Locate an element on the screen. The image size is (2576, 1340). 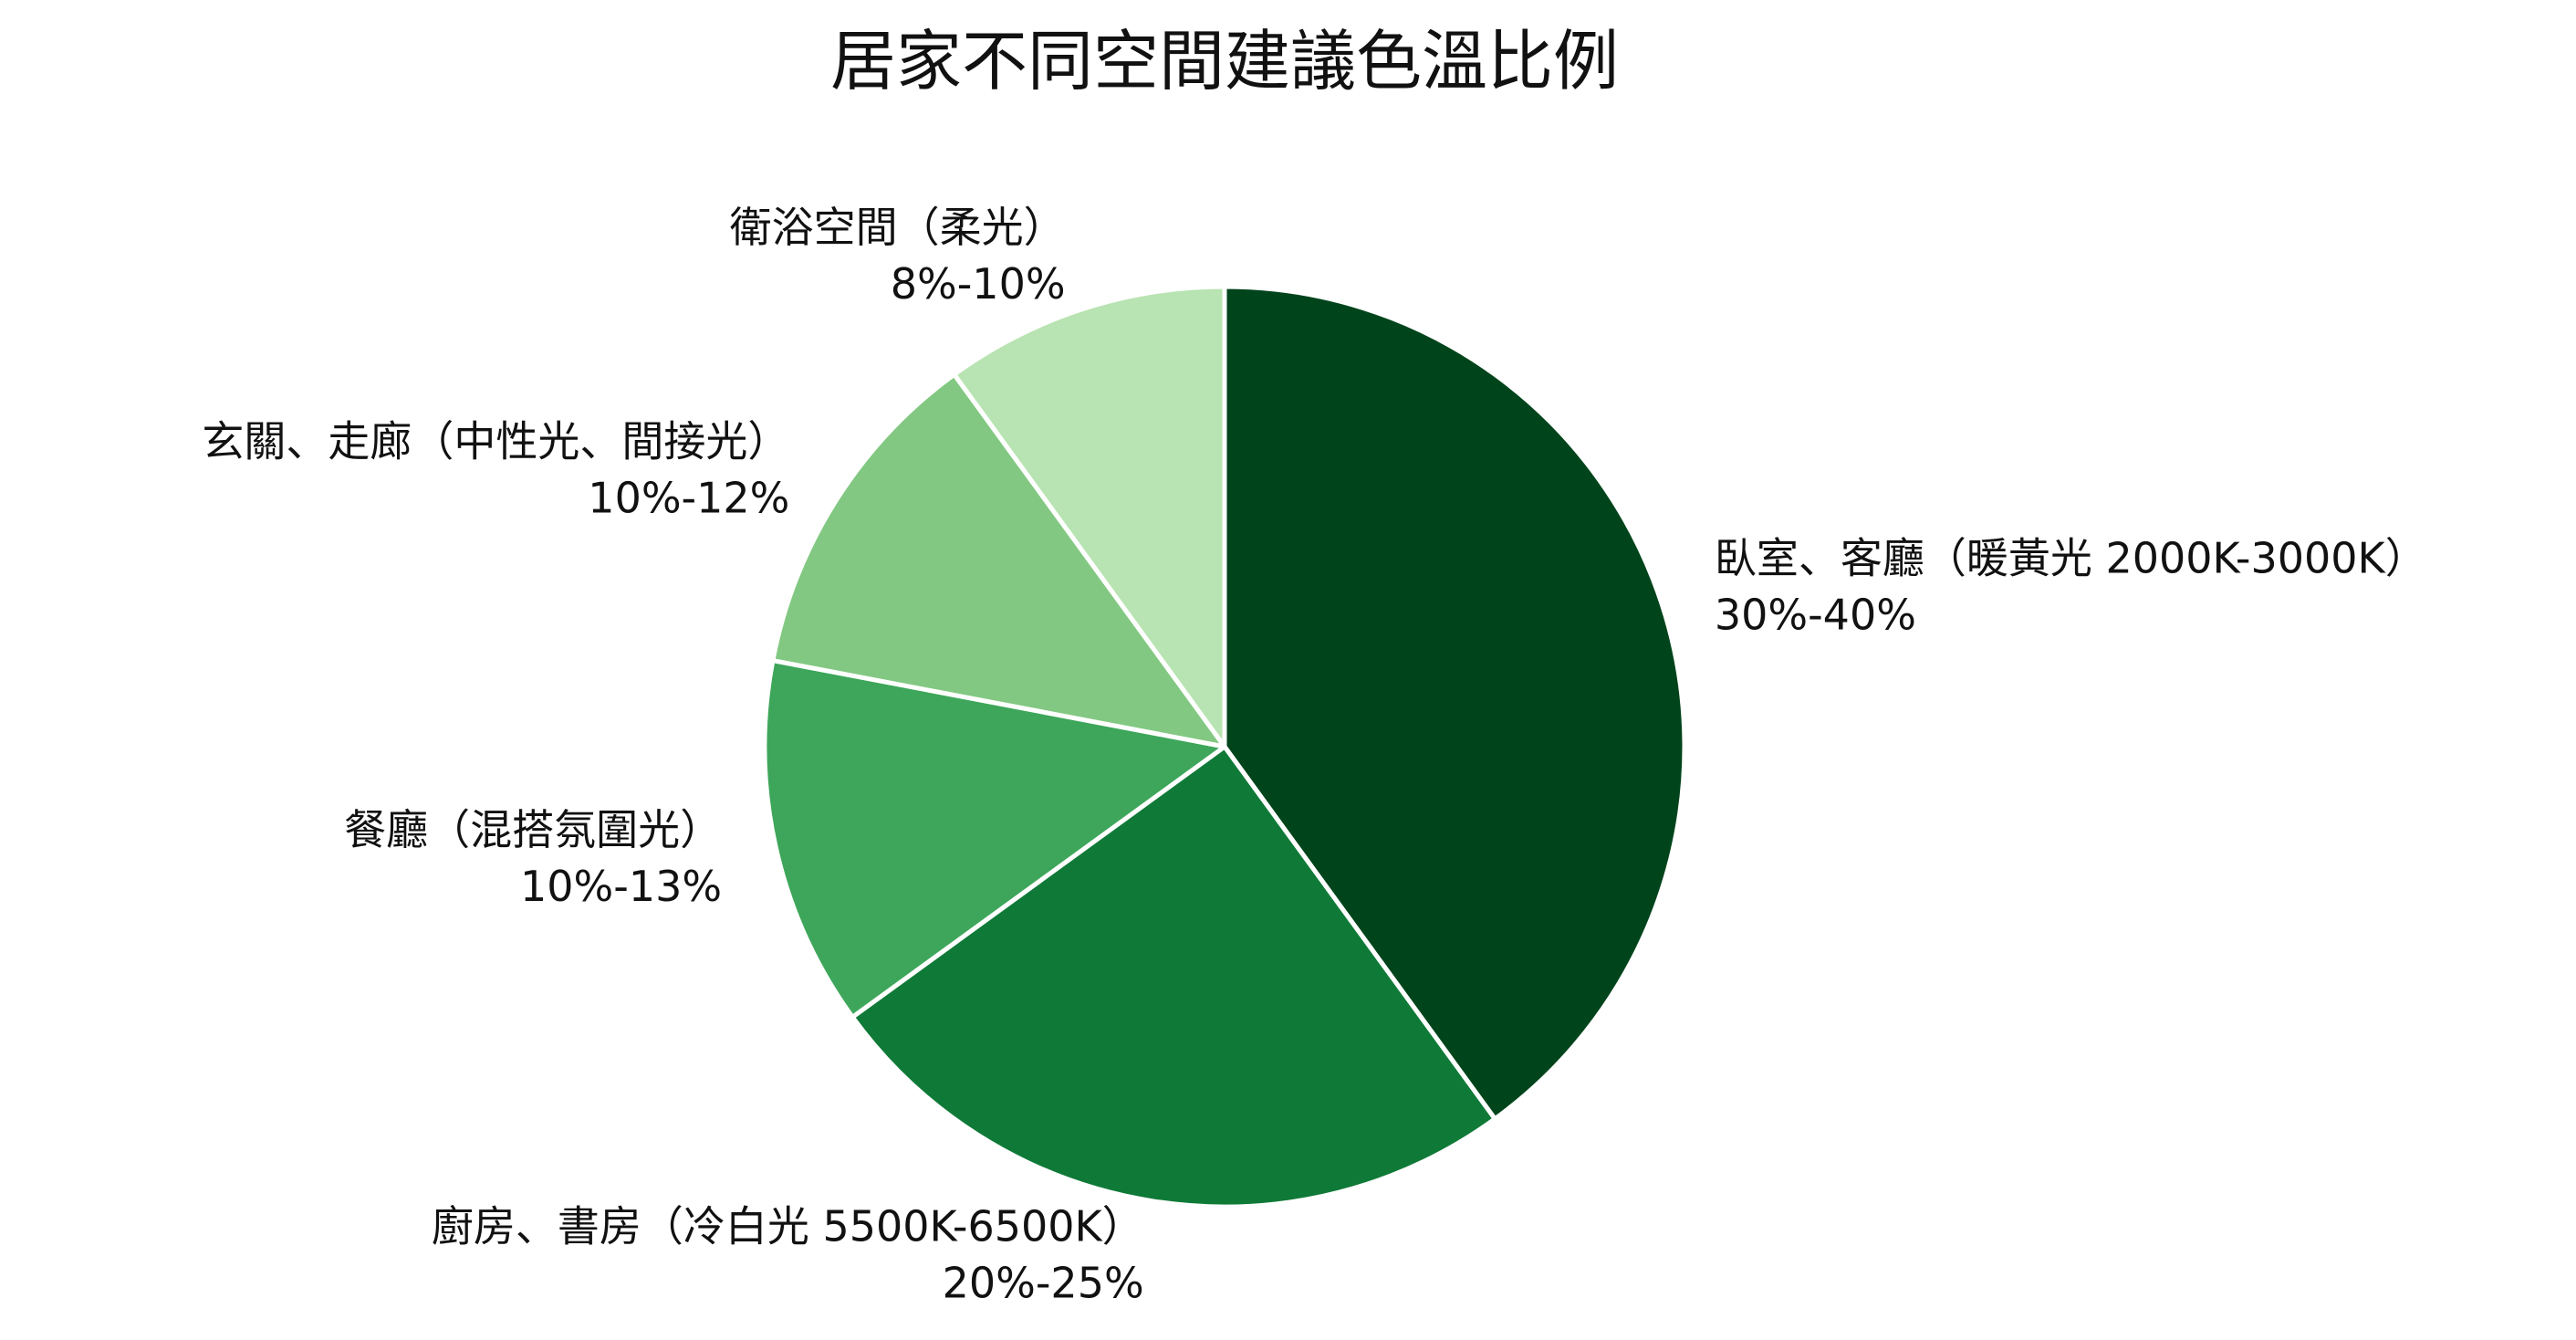
slice-category-label: 餐廳（混搭氛圍光） is located at coordinates (533, 830).